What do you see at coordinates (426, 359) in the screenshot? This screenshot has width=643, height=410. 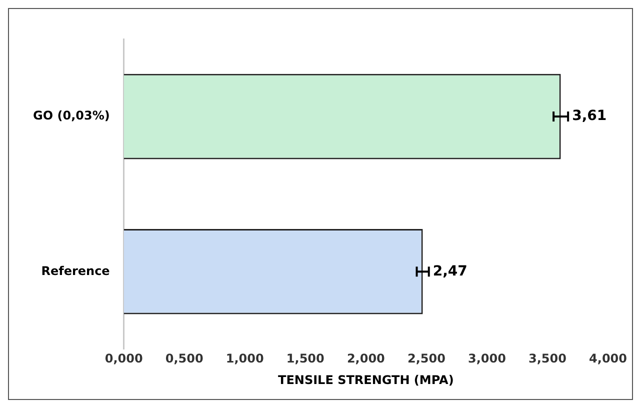 I see `x-tick-label: 2,500` at bounding box center [426, 359].